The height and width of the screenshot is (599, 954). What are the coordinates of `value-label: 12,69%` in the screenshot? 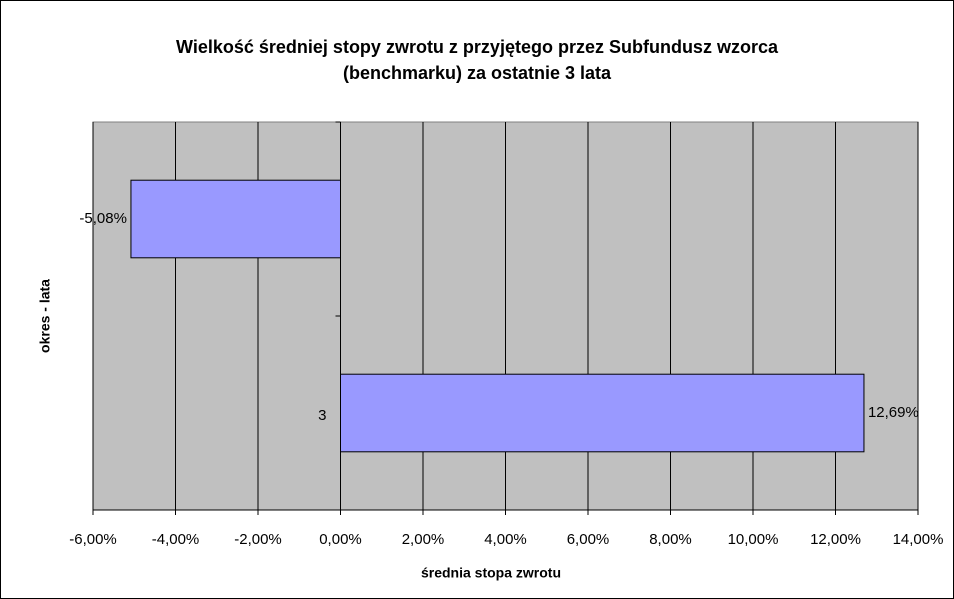 It's located at (893, 412).